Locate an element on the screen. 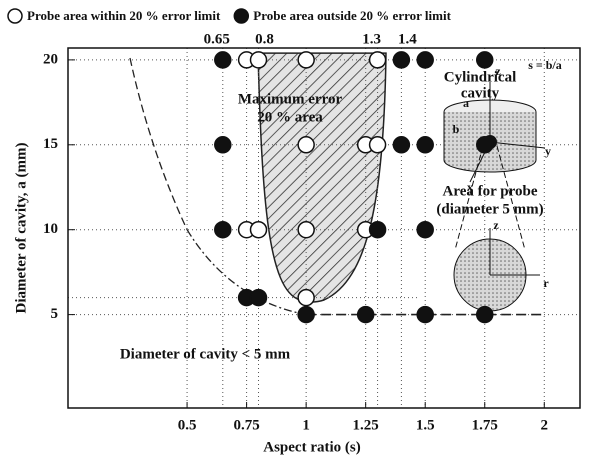 The image size is (592, 463). annotation: x is located at coordinates (470, 187).